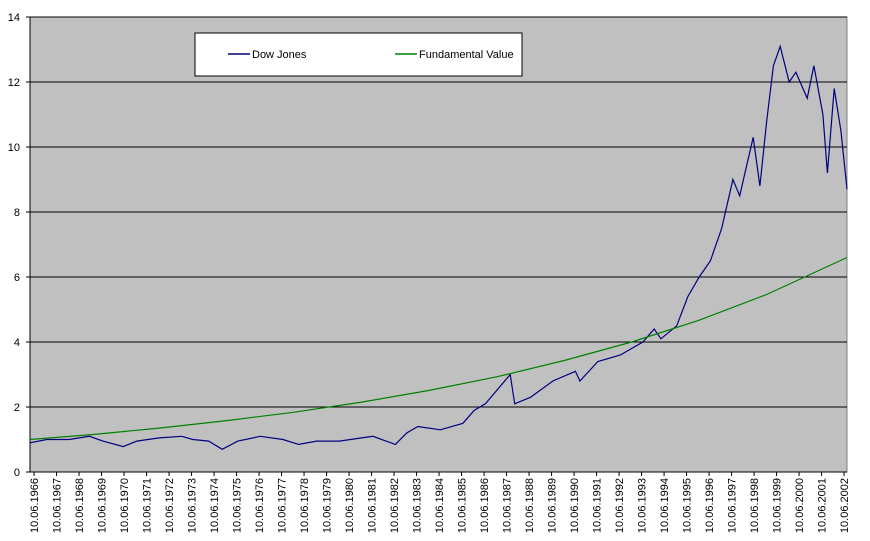 The image size is (870, 541). I want to click on x-tick-label: 10.06.1991, so click(598, 505).